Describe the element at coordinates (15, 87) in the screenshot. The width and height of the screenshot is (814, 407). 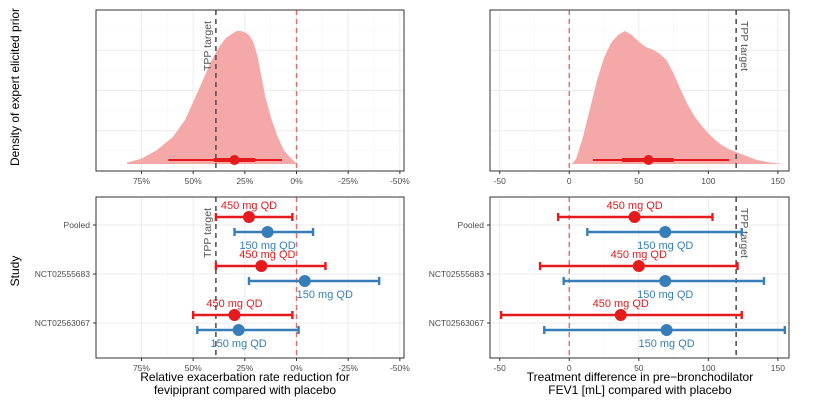
I see `y-axis-title-top: Density of expert elicited prior` at that location.